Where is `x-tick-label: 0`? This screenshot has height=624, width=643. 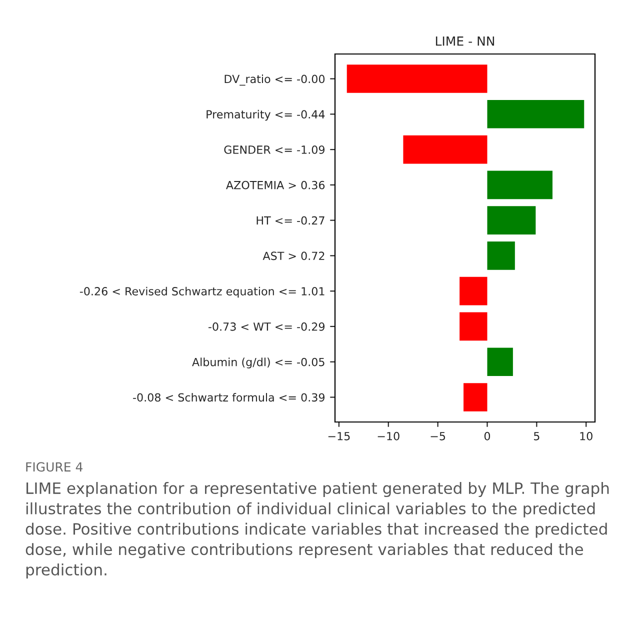
x-tick-label: 0 is located at coordinates (487, 436).